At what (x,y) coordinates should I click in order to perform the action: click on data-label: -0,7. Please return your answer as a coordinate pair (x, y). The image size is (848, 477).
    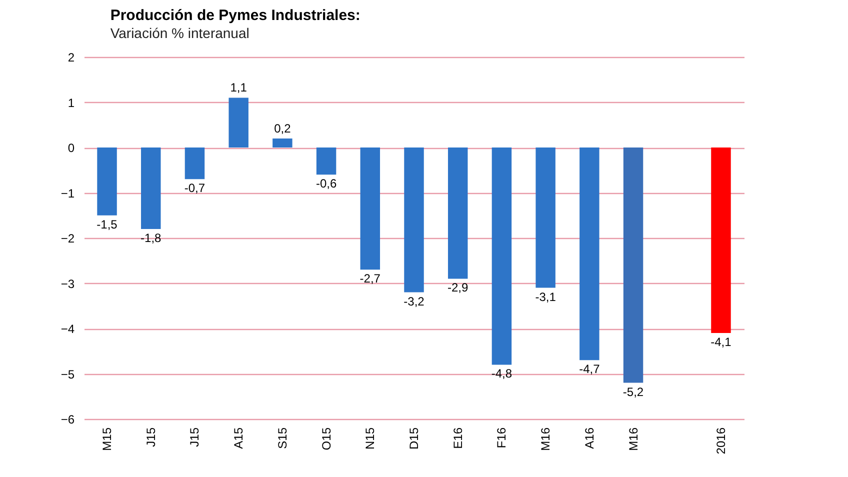
    Looking at the image, I should click on (195, 188).